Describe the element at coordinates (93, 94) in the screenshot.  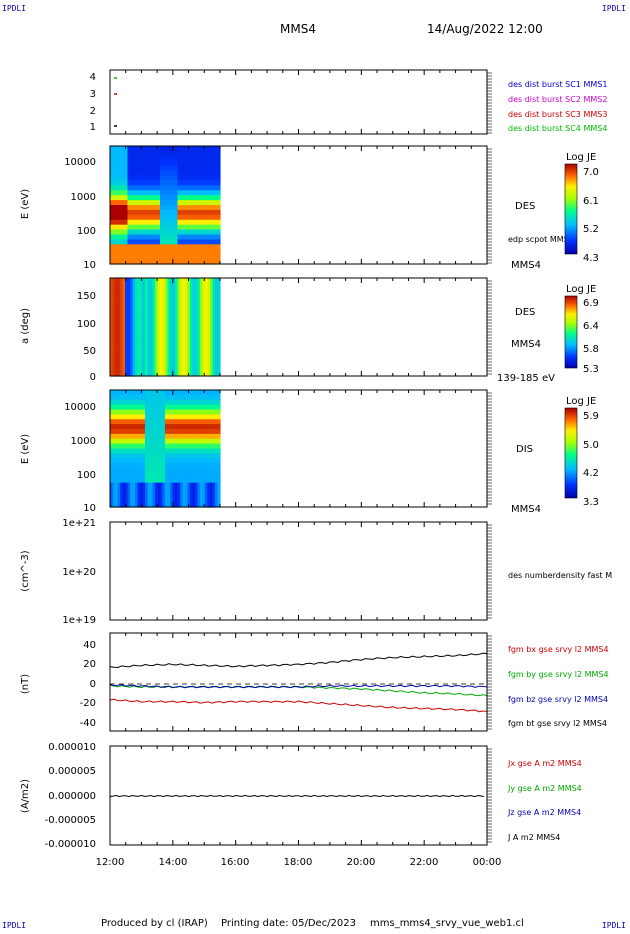
I see `p1-ytick: 3` at that location.